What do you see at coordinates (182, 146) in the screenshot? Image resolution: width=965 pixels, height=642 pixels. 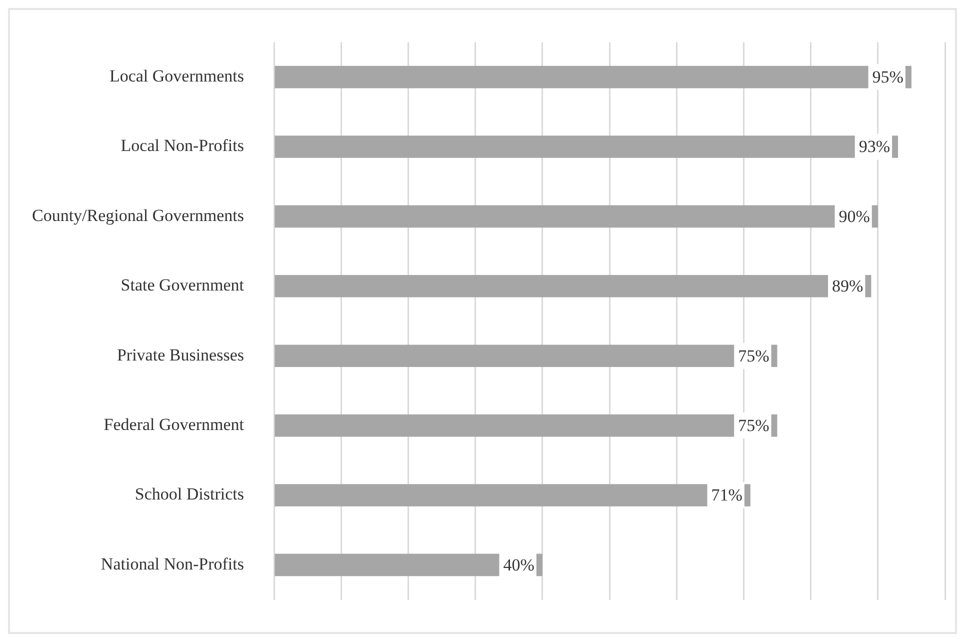 I see `y-tick-label: Local Non-Profits` at bounding box center [182, 146].